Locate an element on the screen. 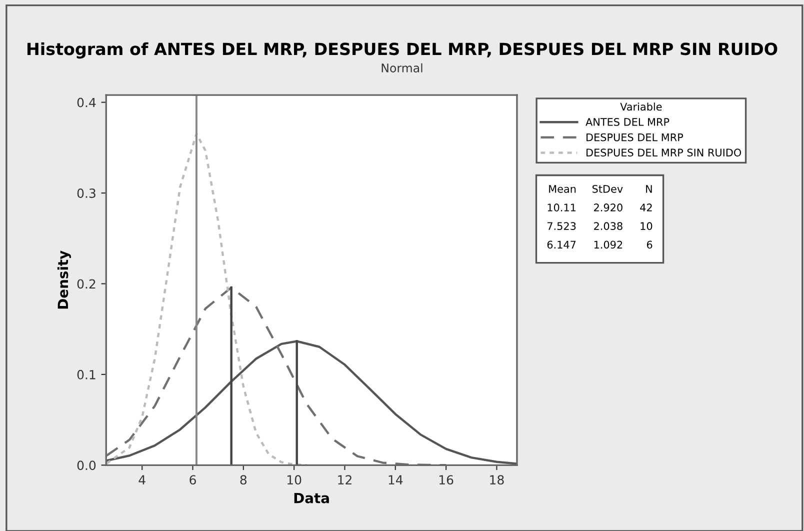 The height and width of the screenshot is (531, 804). chart-title: Histogram of ANTES DEL MRP, DESPUES DEL MRP, DESPUES DEL MRP SIN RUIDO is located at coordinates (402, 50).